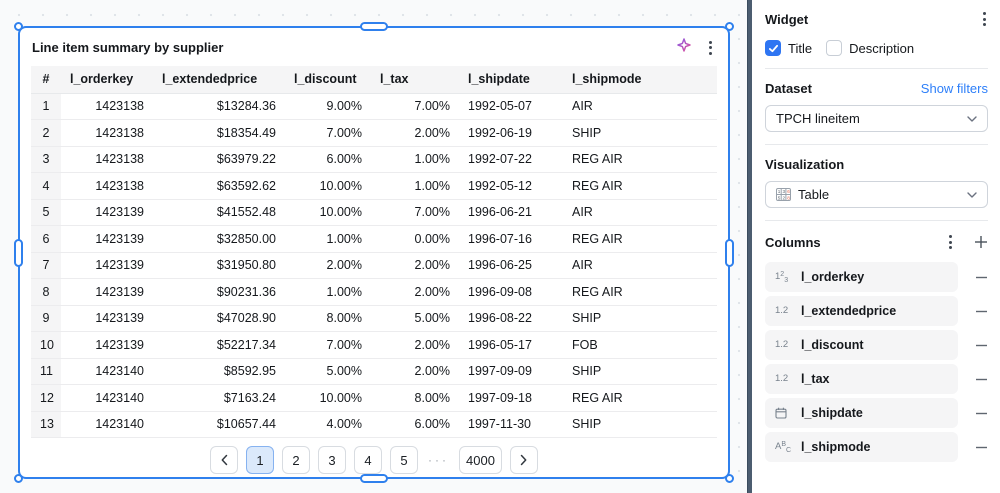 Image resolution: width=1000 pixels, height=493 pixels. What do you see at coordinates (368, 460) in the screenshot?
I see `page-button-4: 4` at bounding box center [368, 460].